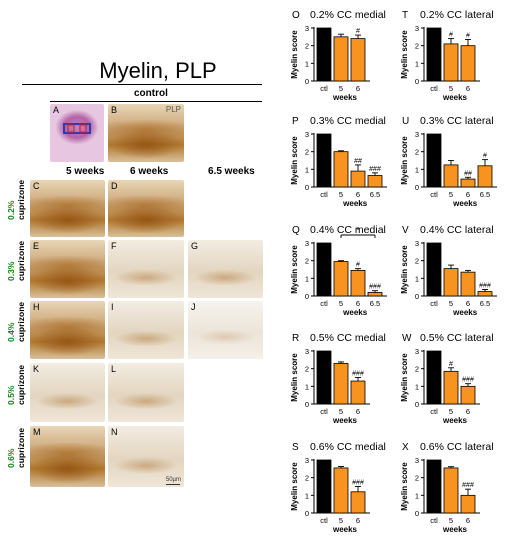 This screenshot has height=550, width=518. I want to click on panel-M: M, so click(67, 456).